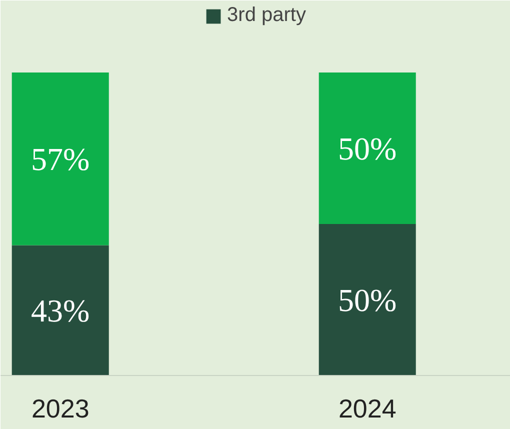  Describe the element at coordinates (60, 310) in the screenshot. I see `data-label: 43%` at that location.